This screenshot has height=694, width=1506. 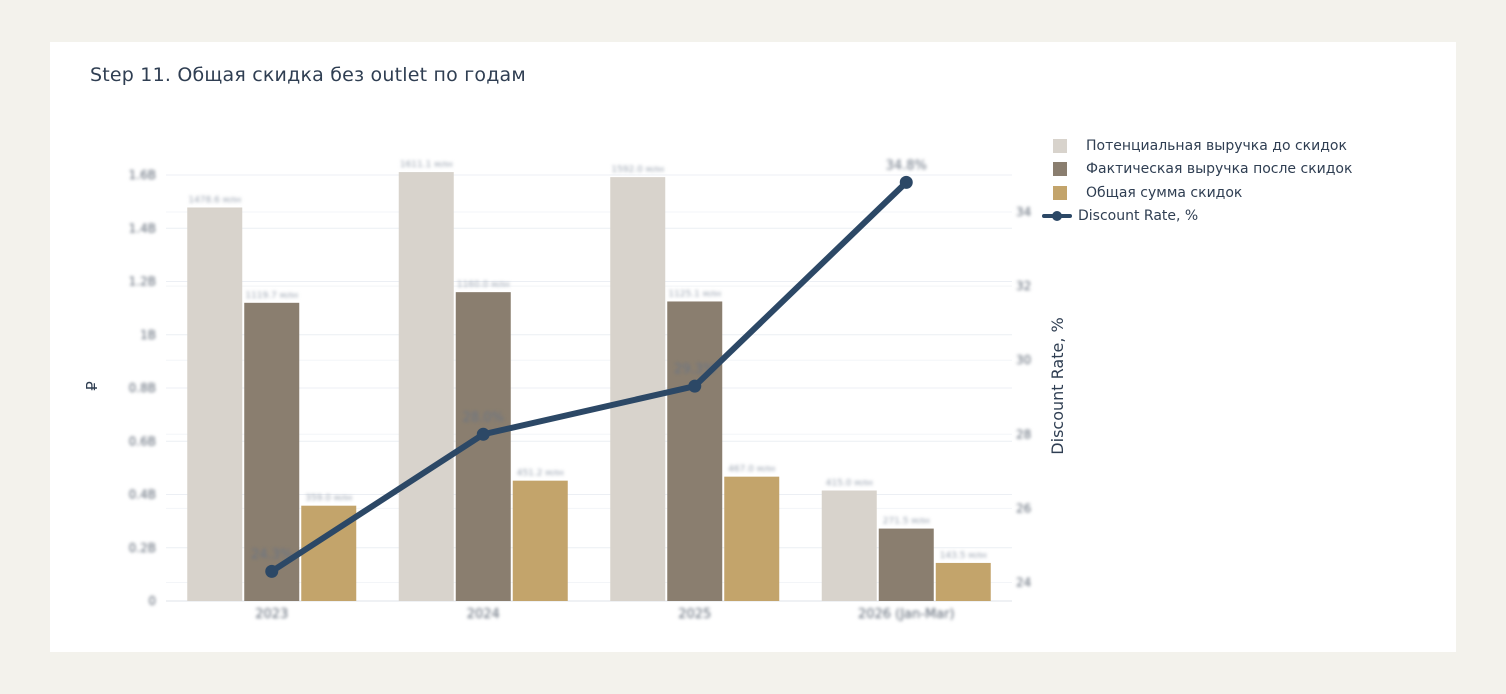 What do you see at coordinates (1138, 216) in the screenshot?
I see `legend-label: Discount Rate, %` at bounding box center [1138, 216].